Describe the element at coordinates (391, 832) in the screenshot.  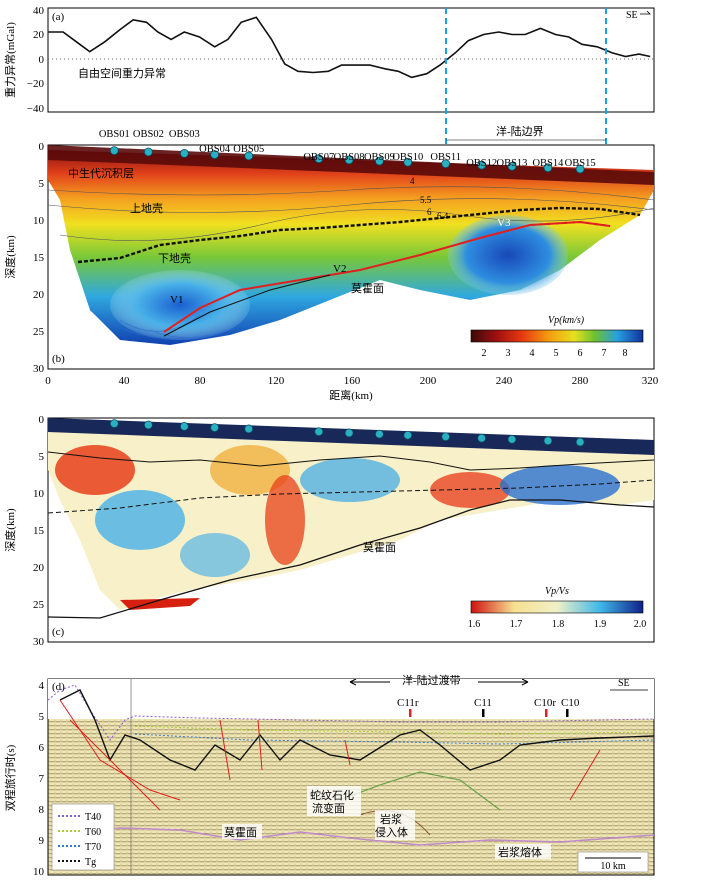
I see `annotation-intrusion: 侵入体` at that location.